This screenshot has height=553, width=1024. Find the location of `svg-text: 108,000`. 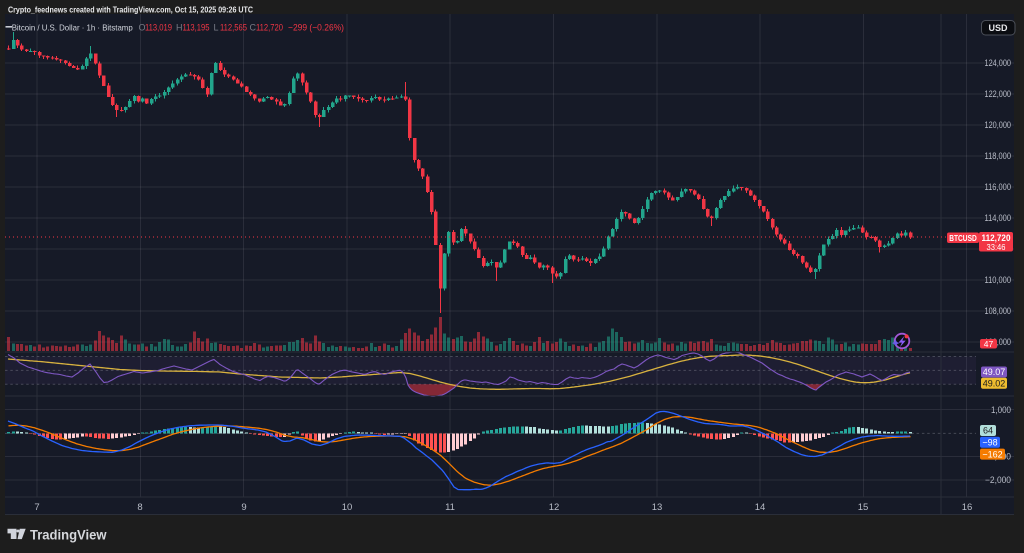

svg-text: 108,000 is located at coordinates (998, 311).